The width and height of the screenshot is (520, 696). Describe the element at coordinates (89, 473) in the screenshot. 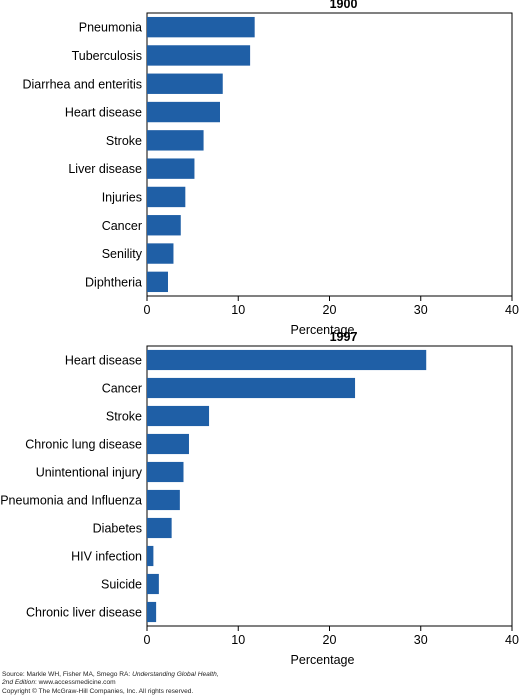

I see `chart-1997-category-label: Unintentional injury` at that location.